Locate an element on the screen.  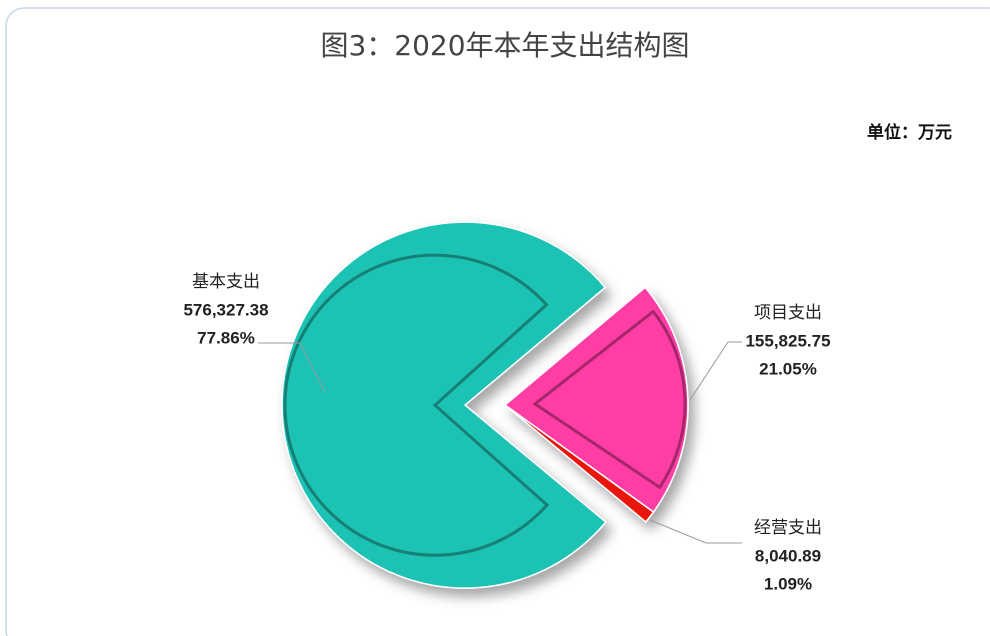
unit-label: 单位：万元 is located at coordinates (909, 132).